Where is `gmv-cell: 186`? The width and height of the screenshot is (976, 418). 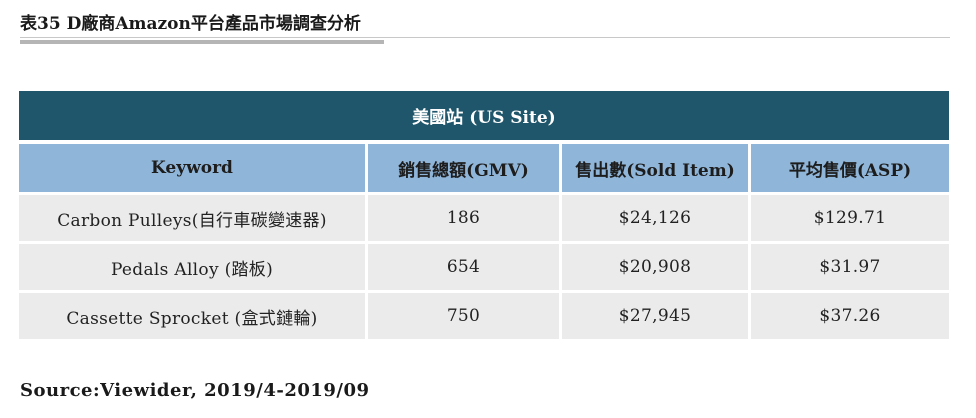
gmv-cell: 186 is located at coordinates (465, 219).